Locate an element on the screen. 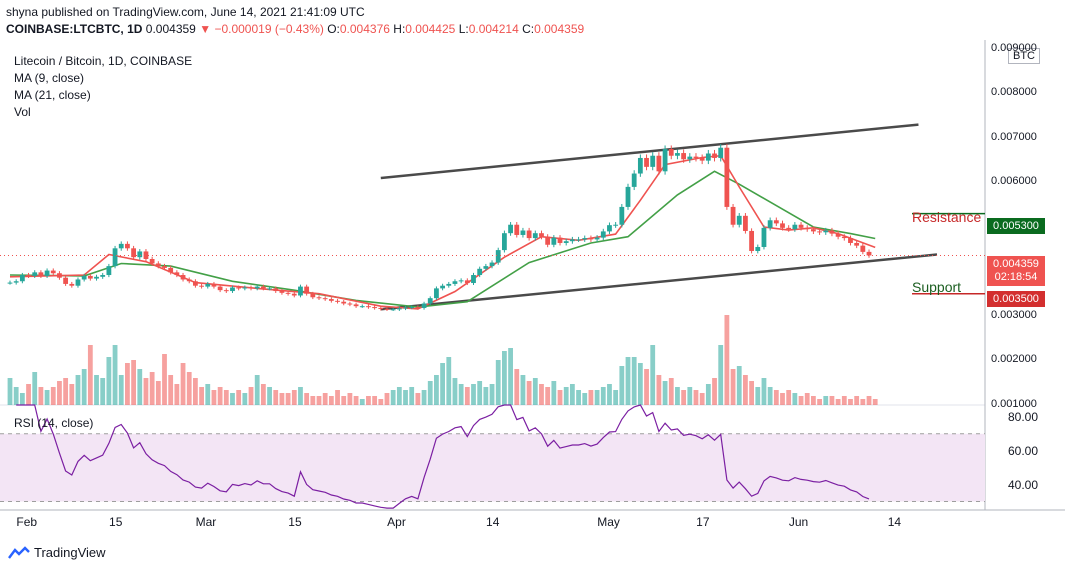 Image resolution: width=1065 pixels, height=573 pixels. last-price: 0.004359 is located at coordinates (170, 29).